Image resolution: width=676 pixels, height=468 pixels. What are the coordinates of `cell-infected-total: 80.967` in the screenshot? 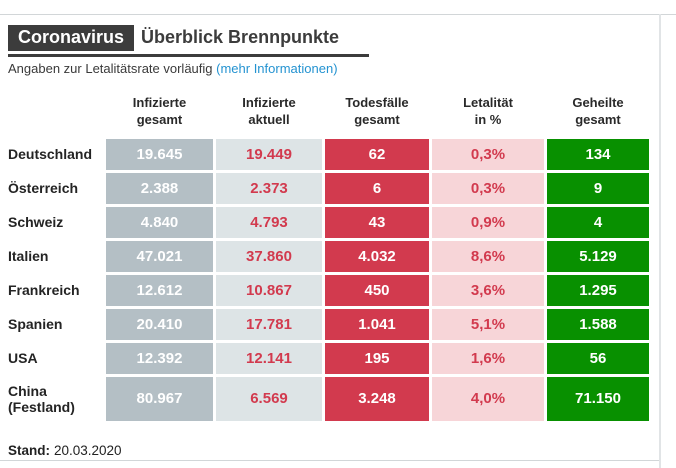 It's located at (159, 398).